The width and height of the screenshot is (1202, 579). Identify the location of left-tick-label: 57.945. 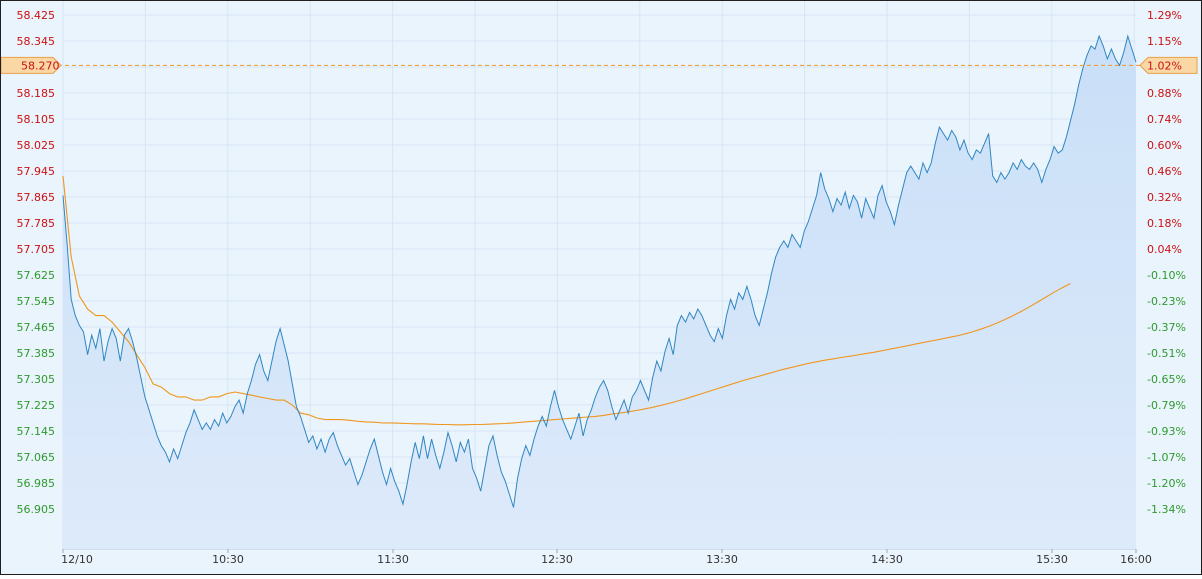
(36, 171).